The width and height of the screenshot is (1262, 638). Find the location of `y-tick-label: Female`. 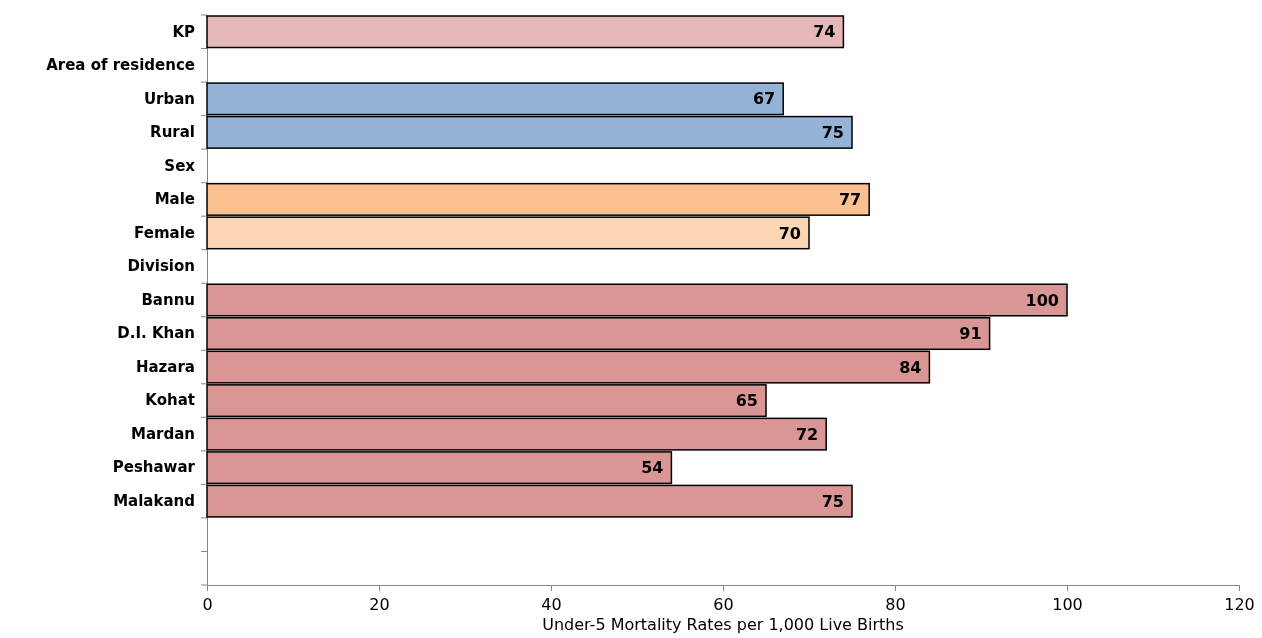

y-tick-label: Female is located at coordinates (164, 232).